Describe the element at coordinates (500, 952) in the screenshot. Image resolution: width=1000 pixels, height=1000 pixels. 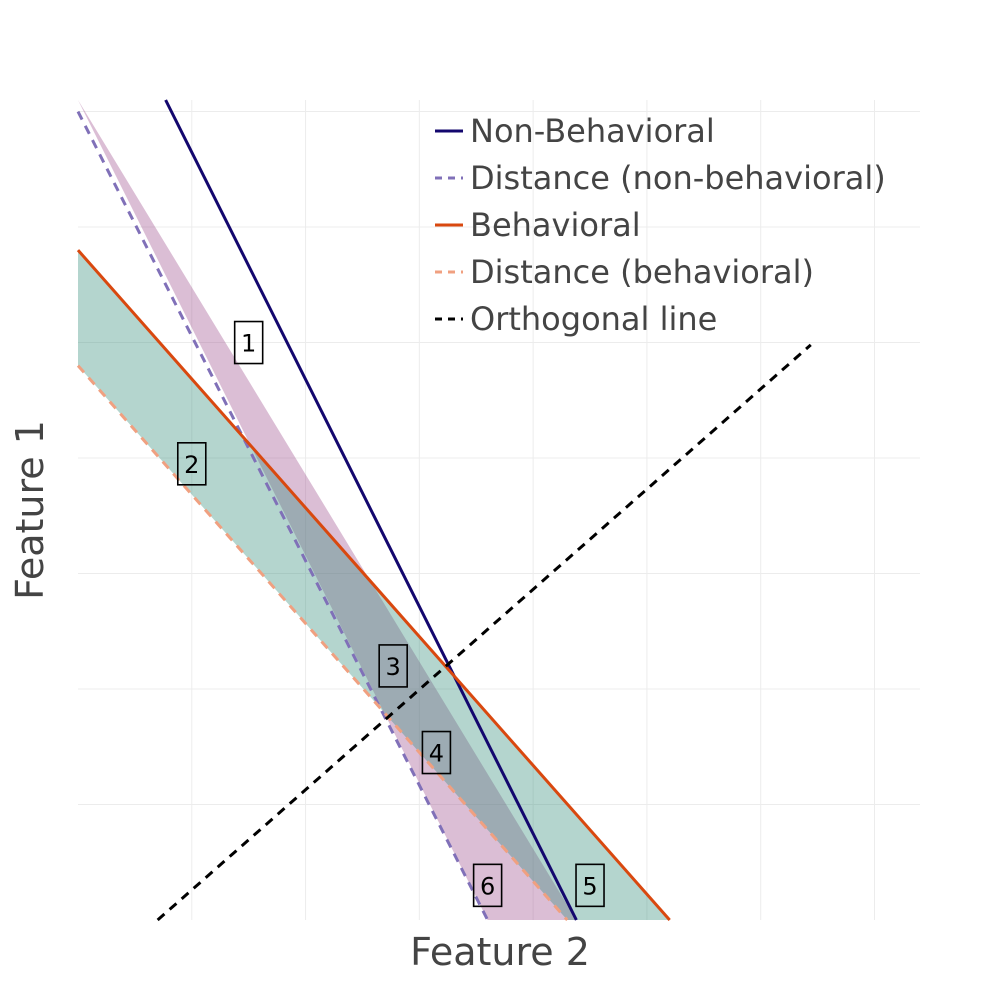
I see `x-axis-title: Feature 2` at that location.